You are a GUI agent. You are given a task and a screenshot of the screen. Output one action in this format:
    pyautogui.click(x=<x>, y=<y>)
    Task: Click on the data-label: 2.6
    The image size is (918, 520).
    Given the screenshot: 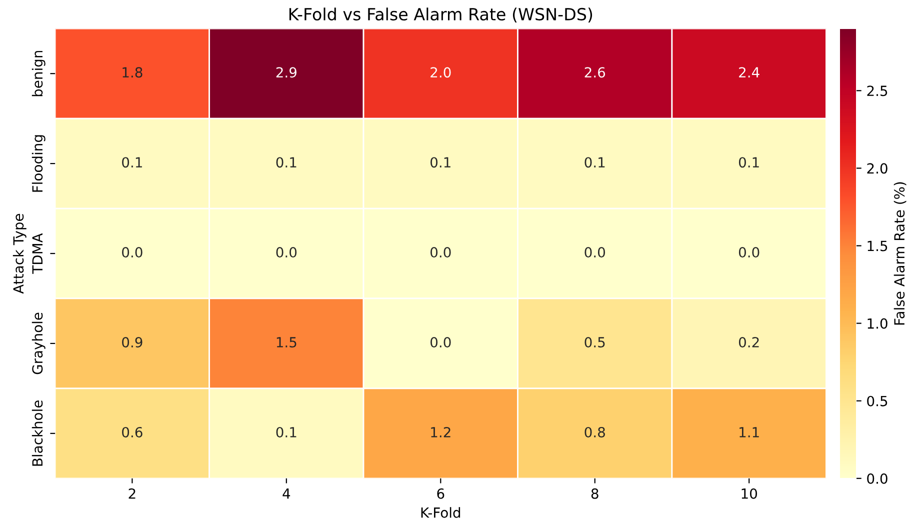 What is the action you would take?
    pyautogui.click(x=595, y=72)
    